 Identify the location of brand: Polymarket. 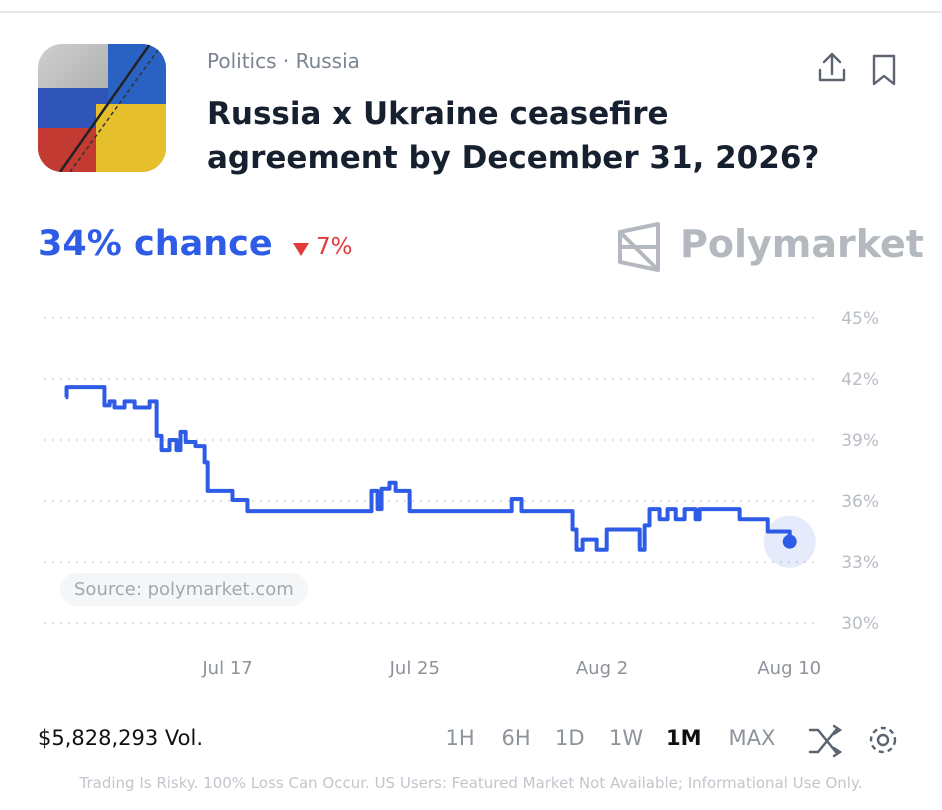
(802, 244).